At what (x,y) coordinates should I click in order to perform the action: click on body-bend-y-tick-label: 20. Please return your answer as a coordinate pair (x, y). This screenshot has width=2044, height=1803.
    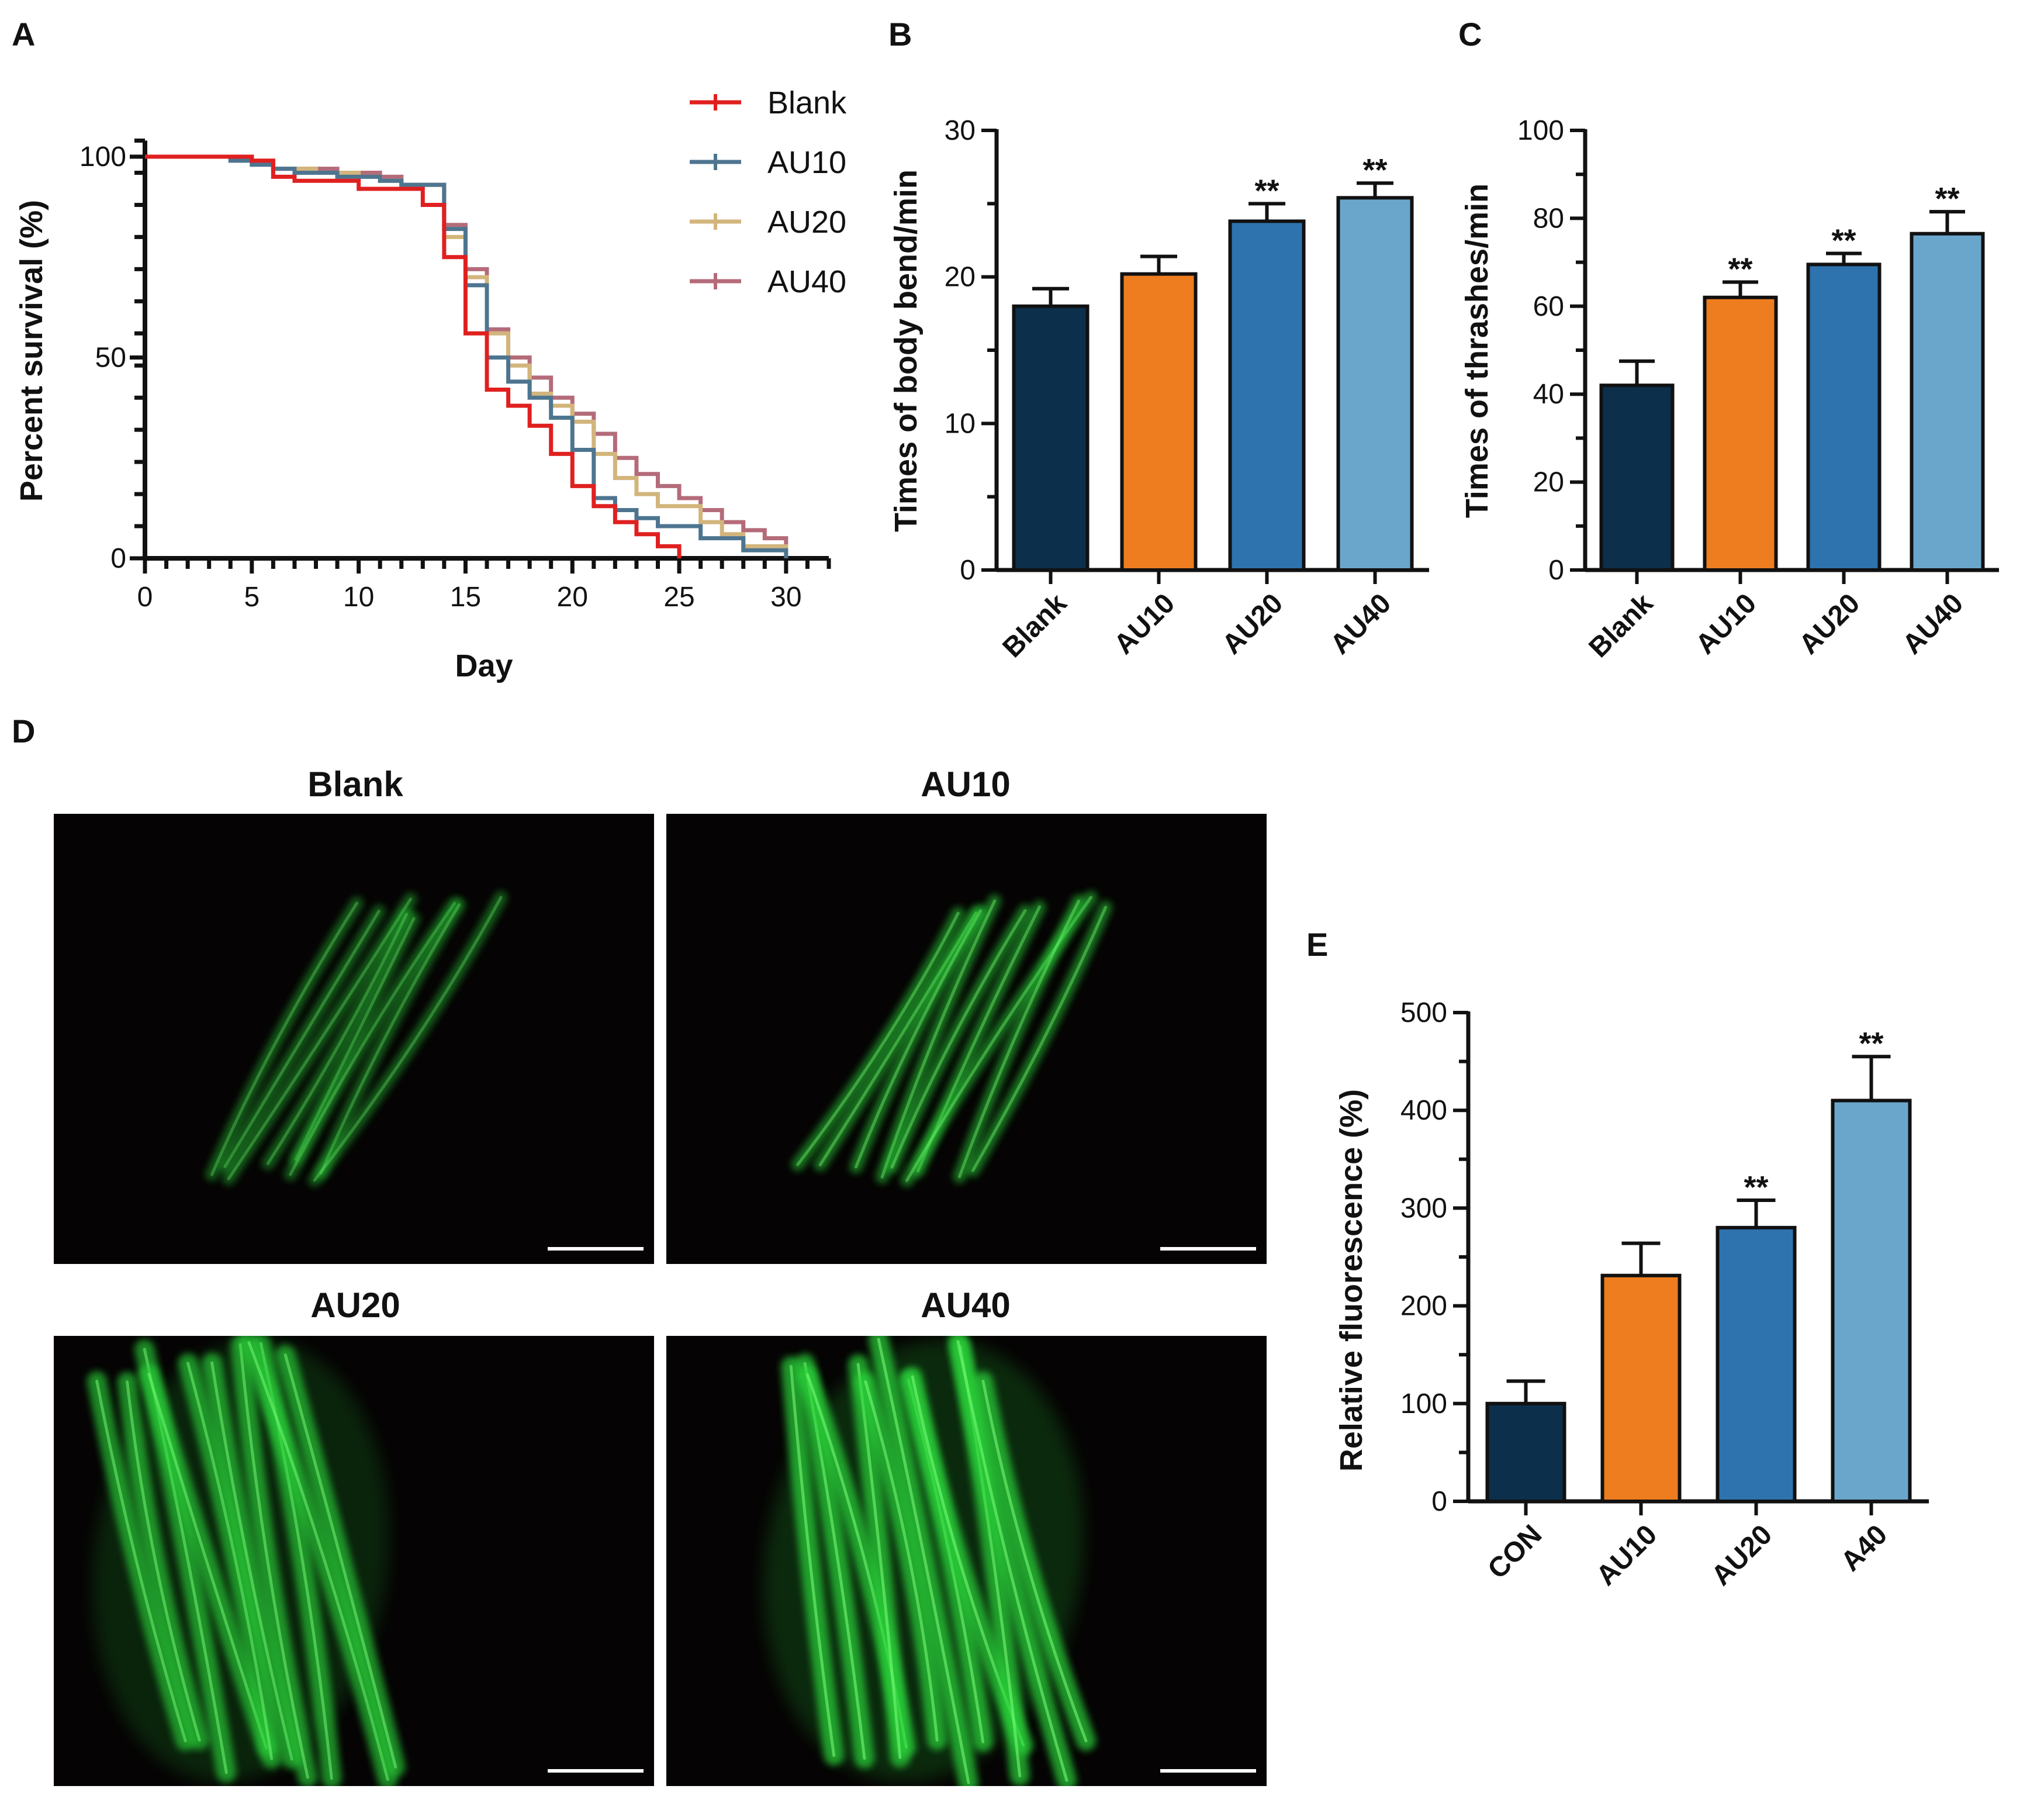
    Looking at the image, I should click on (960, 277).